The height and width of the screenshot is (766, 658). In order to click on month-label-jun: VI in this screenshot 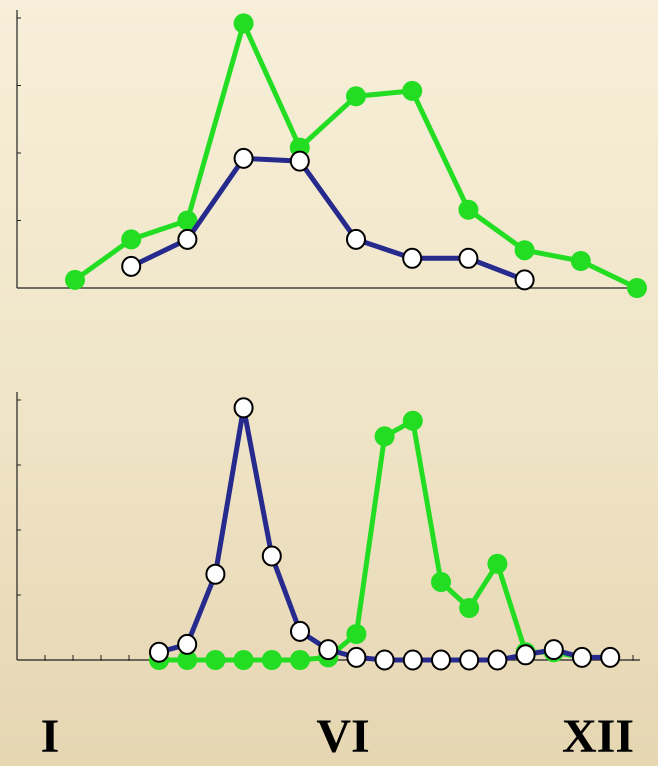, I will do `click(343, 736)`.